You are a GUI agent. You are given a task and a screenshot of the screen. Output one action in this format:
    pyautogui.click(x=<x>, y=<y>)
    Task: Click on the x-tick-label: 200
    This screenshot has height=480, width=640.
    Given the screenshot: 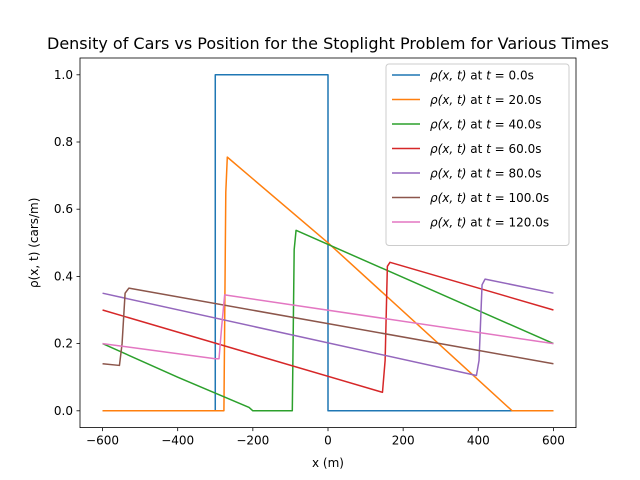 What is the action you would take?
    pyautogui.click(x=403, y=441)
    